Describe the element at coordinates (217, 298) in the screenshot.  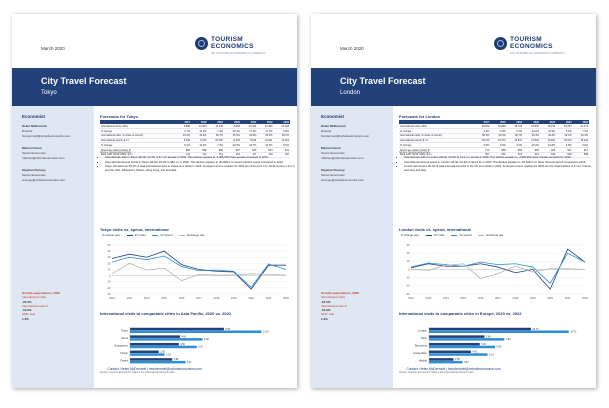
I see `x-tick-label: 2018` at that location.